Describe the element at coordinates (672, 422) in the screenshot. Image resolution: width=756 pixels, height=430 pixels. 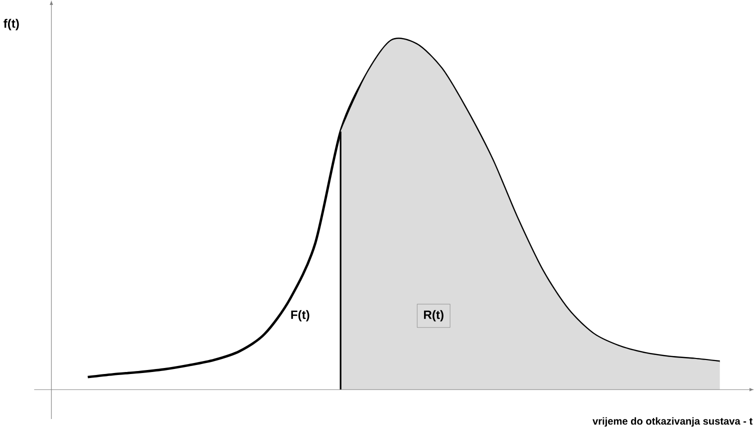
I see `x-axis-title: vrijeme do otkazivanja sustava - t` at that location.